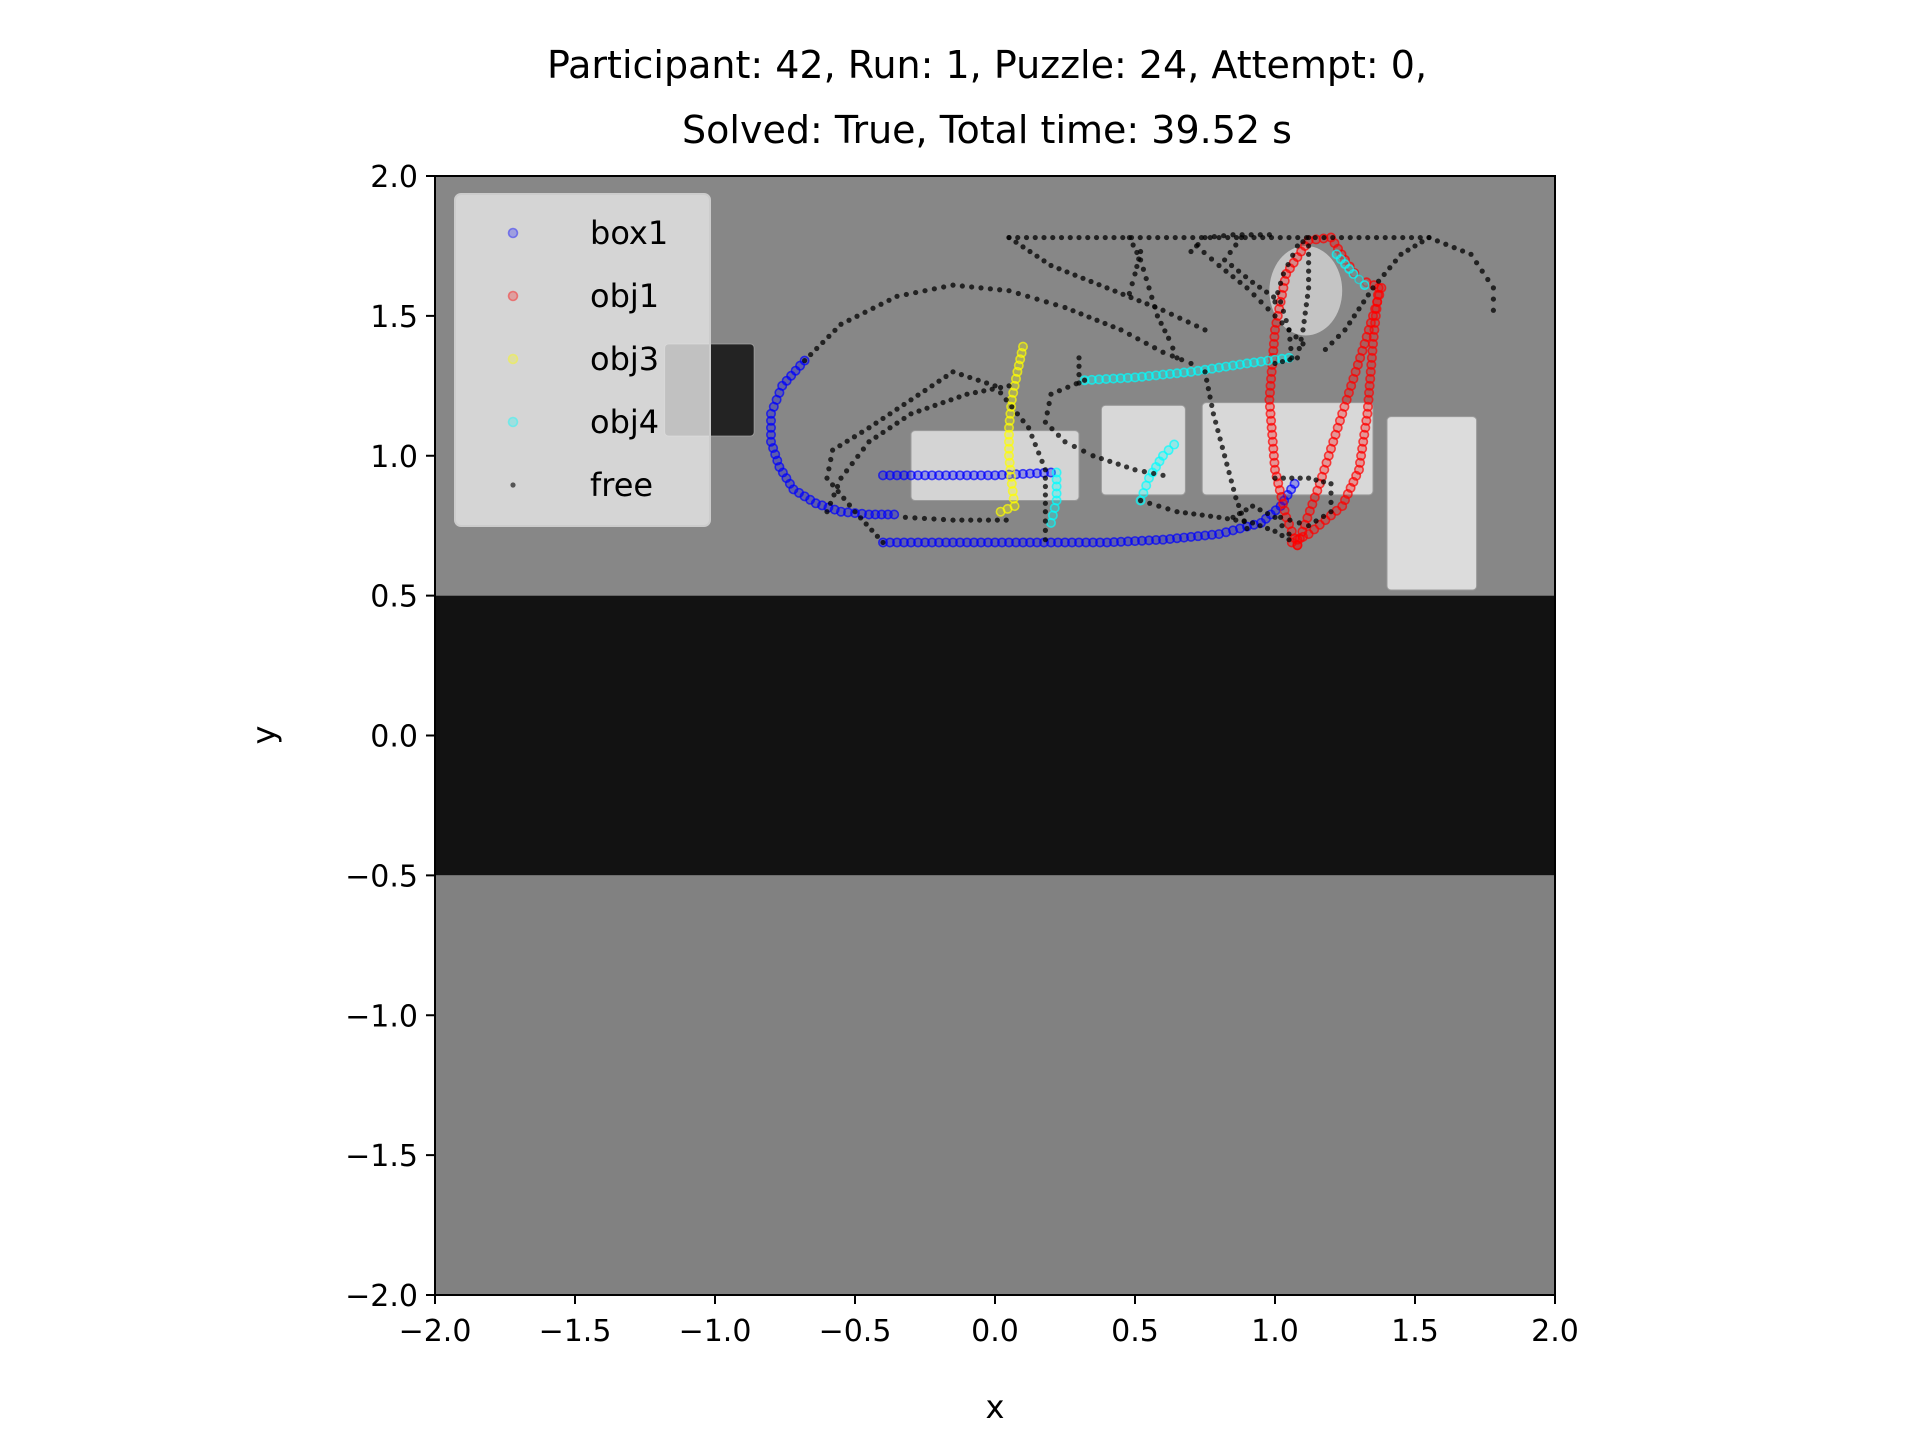 This screenshot has height=1444, width=1920. Describe the element at coordinates (1555, 1331) in the screenshot. I see `x-tick-label-8: 2.0` at that location.